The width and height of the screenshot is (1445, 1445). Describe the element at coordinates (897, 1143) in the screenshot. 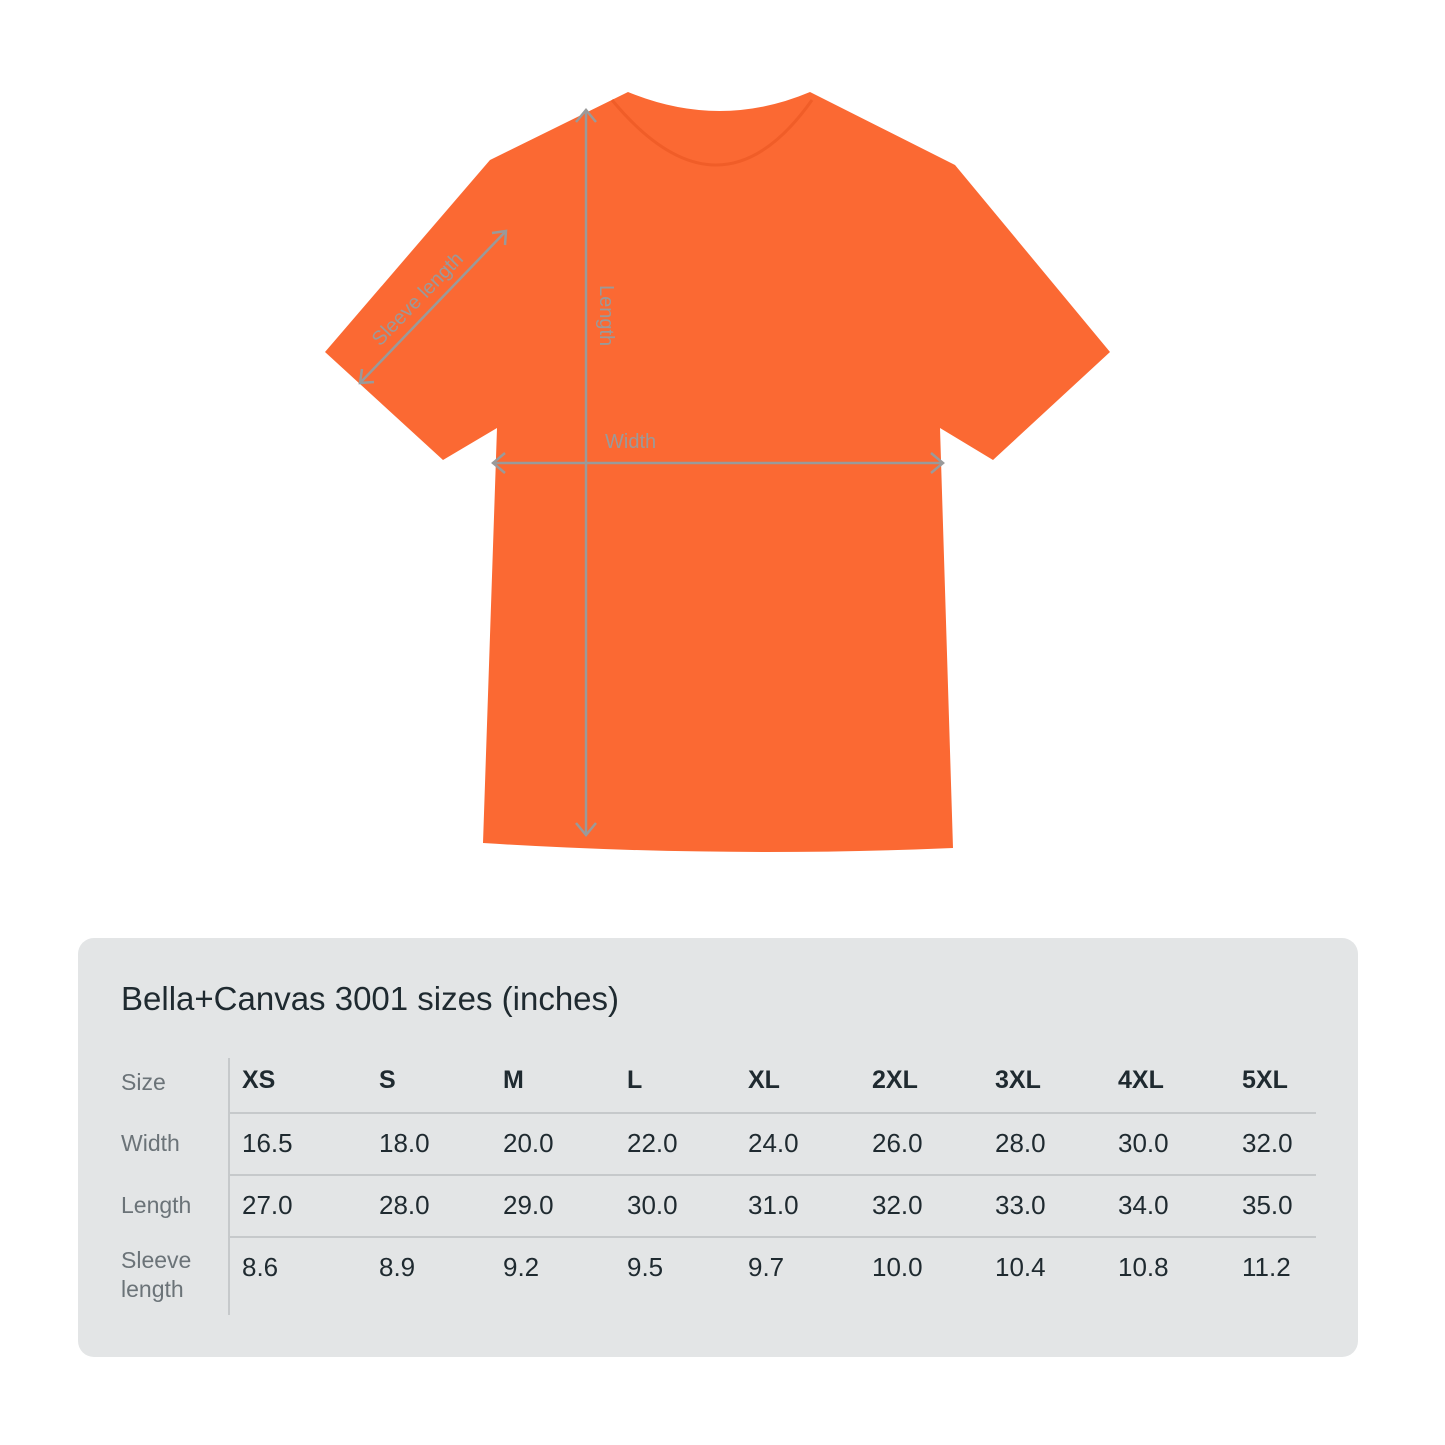

I see `table-cell: 26.0` at that location.